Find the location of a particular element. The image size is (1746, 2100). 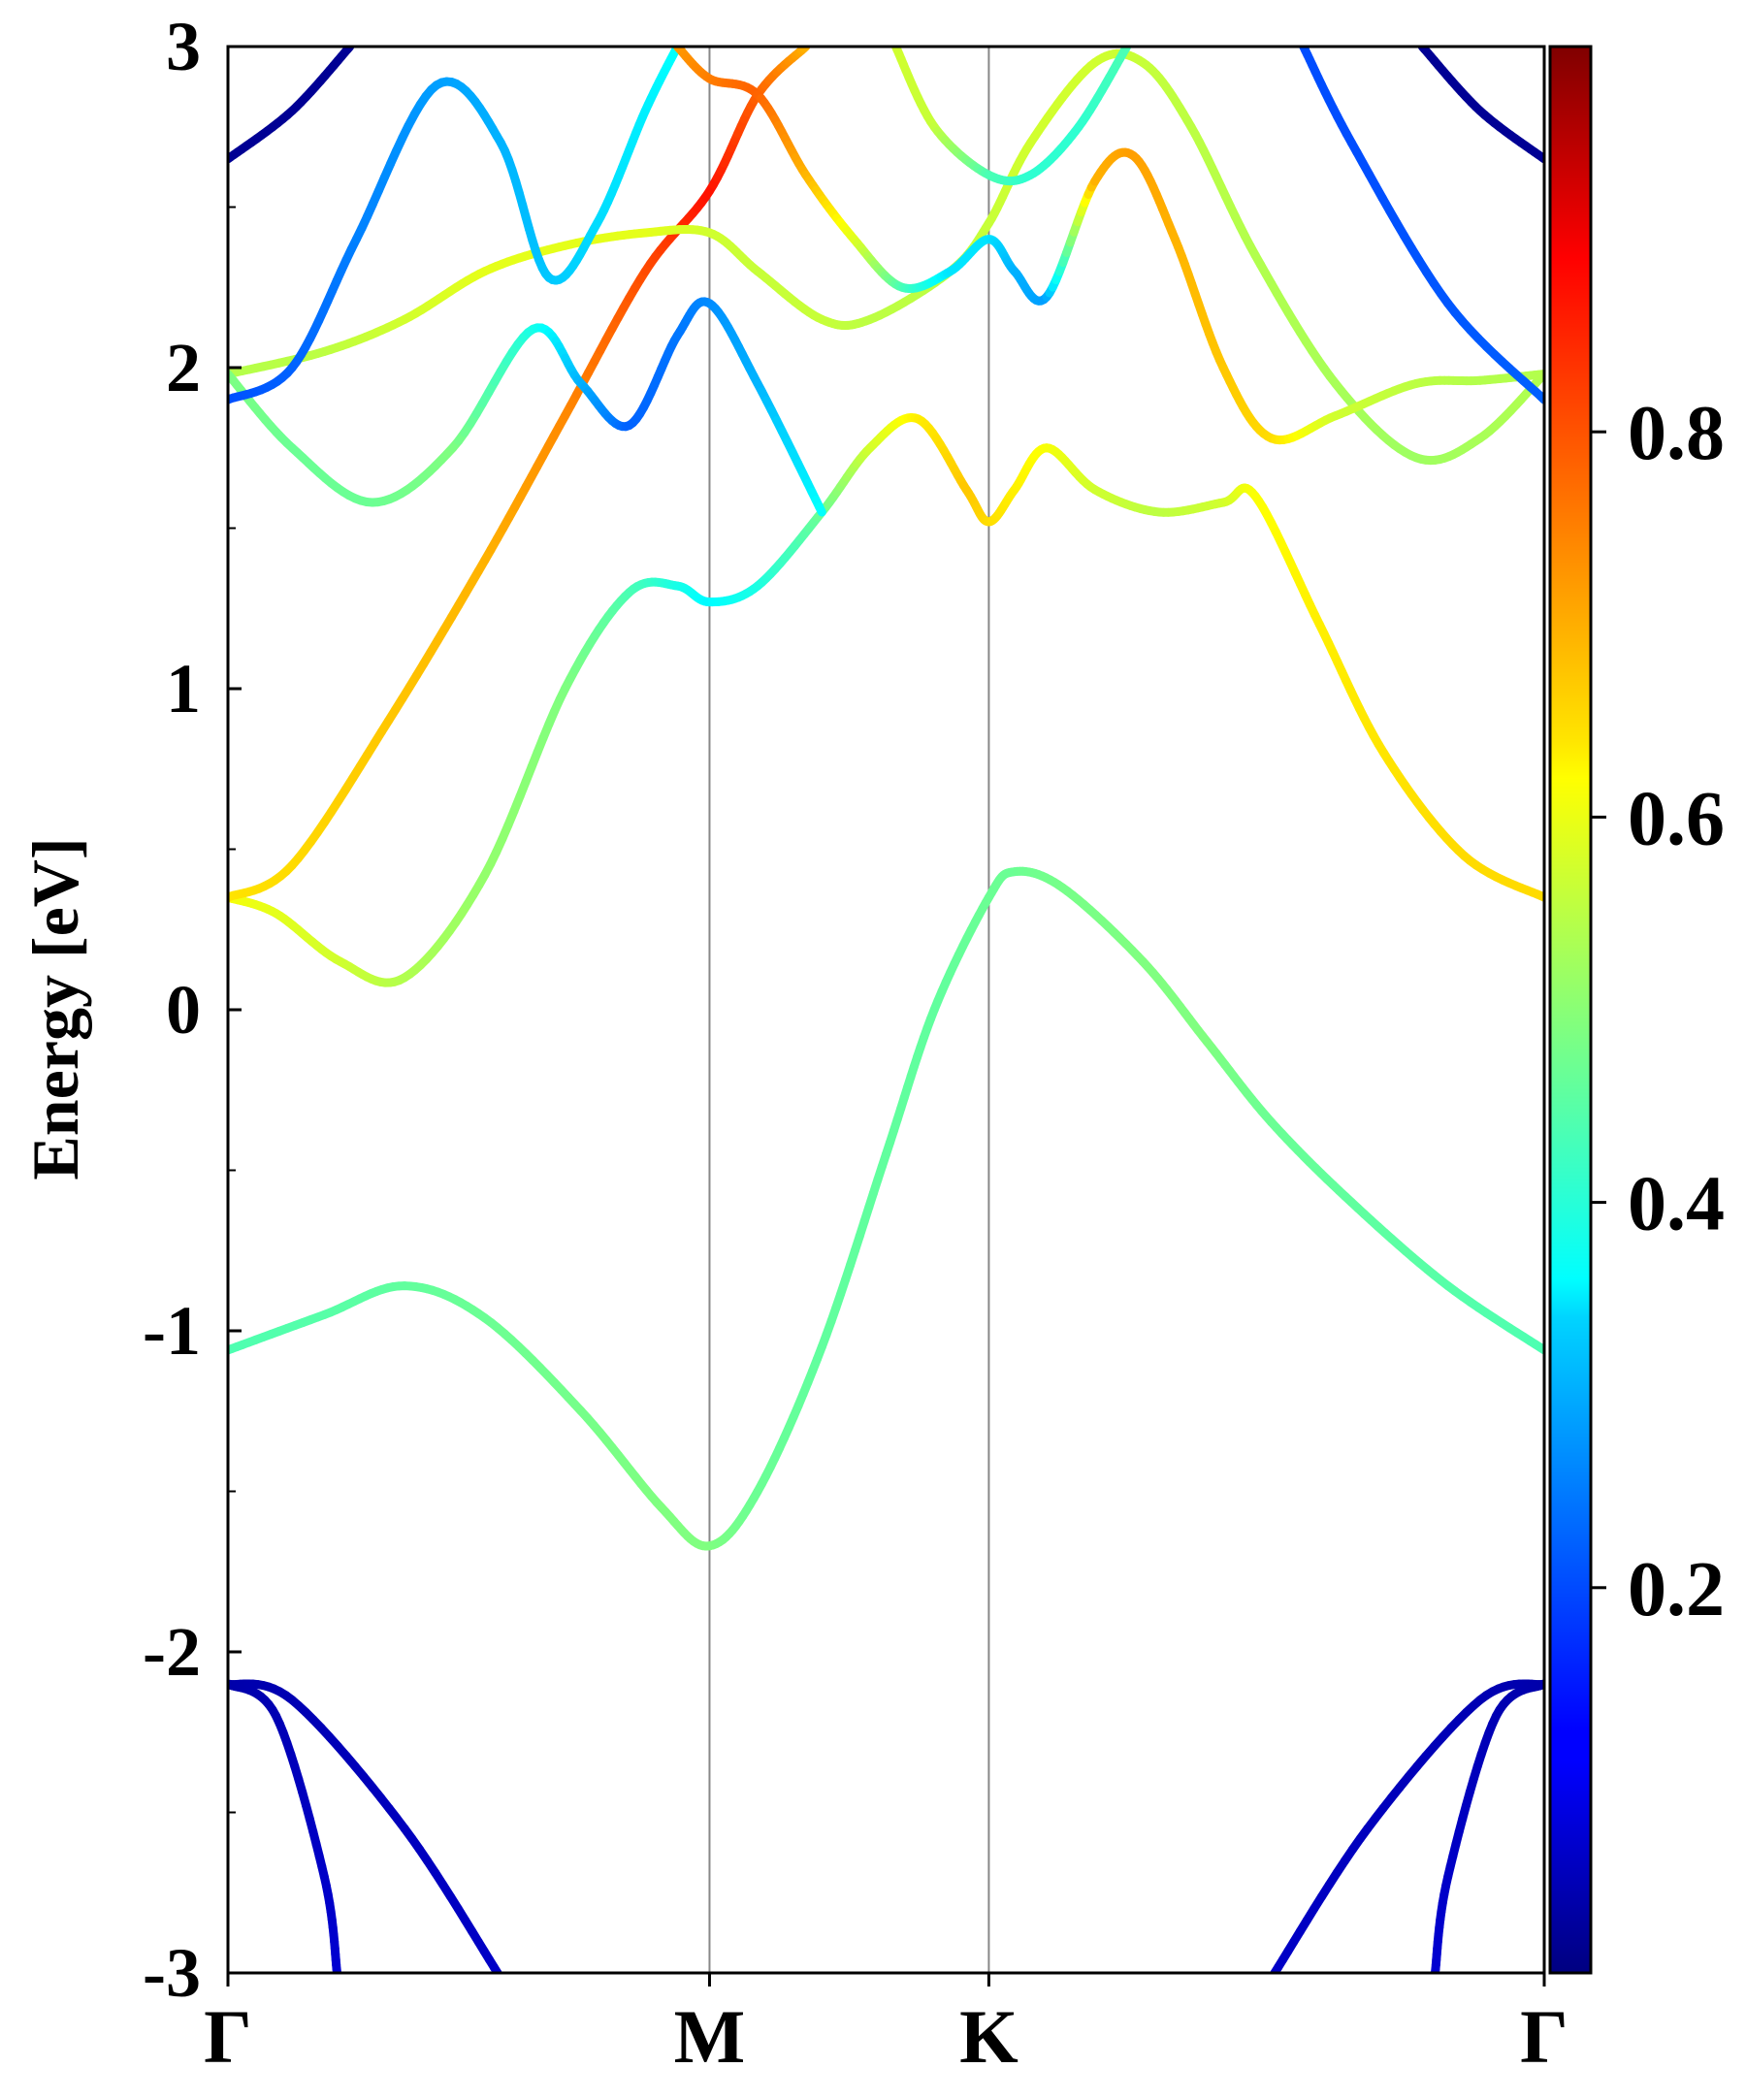

colorbar-tick-label: 0.8 is located at coordinates (1676, 433).